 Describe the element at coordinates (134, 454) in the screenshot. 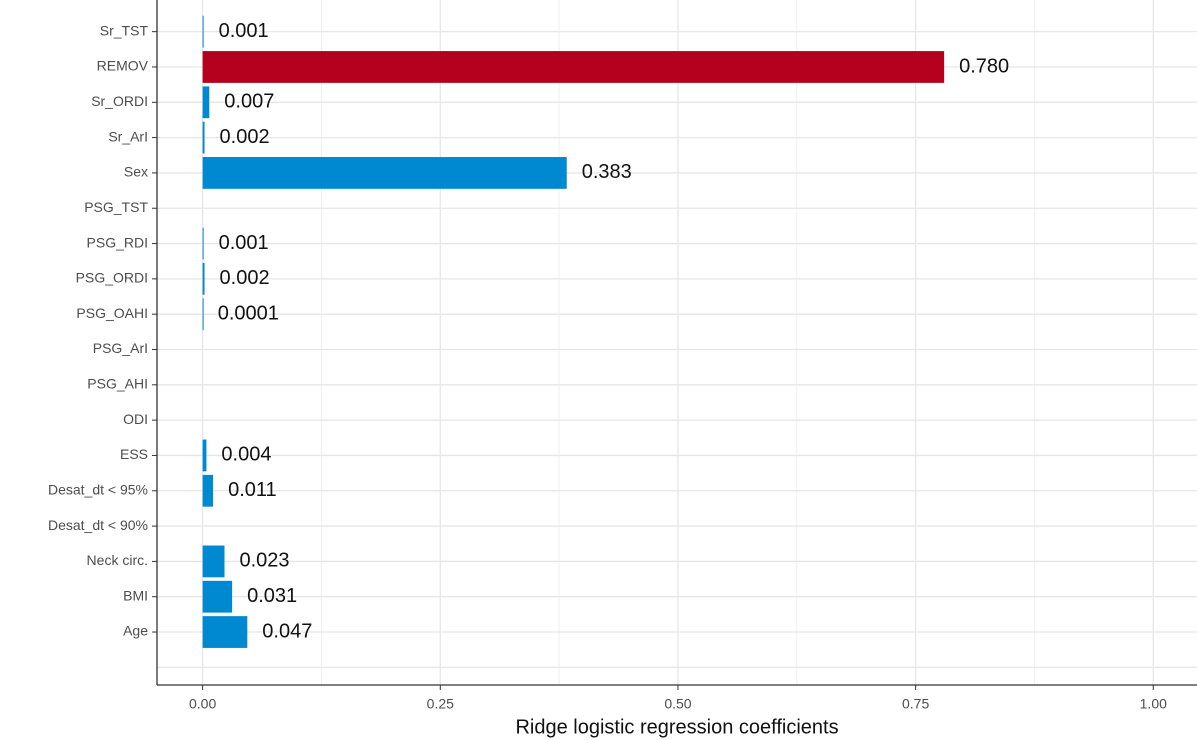

I see `y-tick-label: ESS` at that location.